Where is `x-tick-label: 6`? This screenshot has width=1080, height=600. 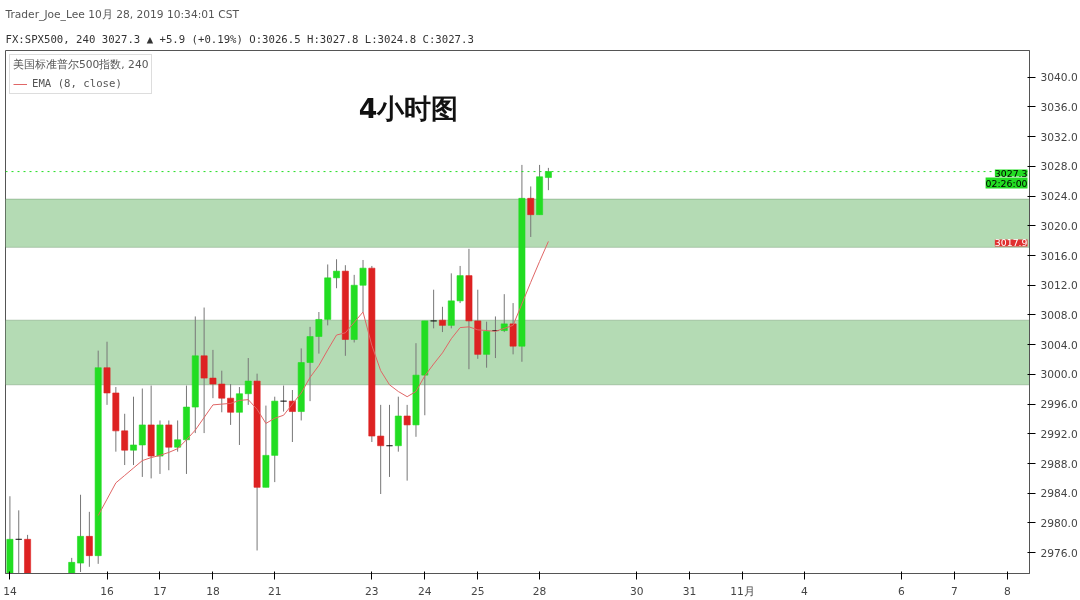
x-tick-label: 6 is located at coordinates (902, 591).